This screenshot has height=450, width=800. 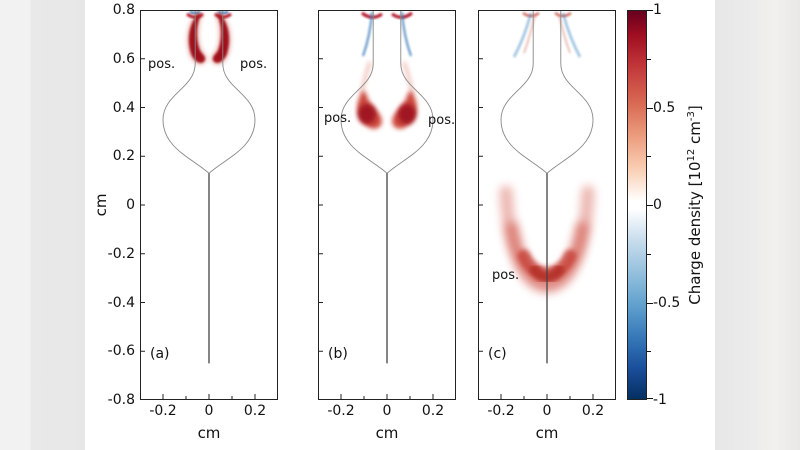 What do you see at coordinates (497, 354) in the screenshot?
I see `panel-letter: (c)` at bounding box center [497, 354].